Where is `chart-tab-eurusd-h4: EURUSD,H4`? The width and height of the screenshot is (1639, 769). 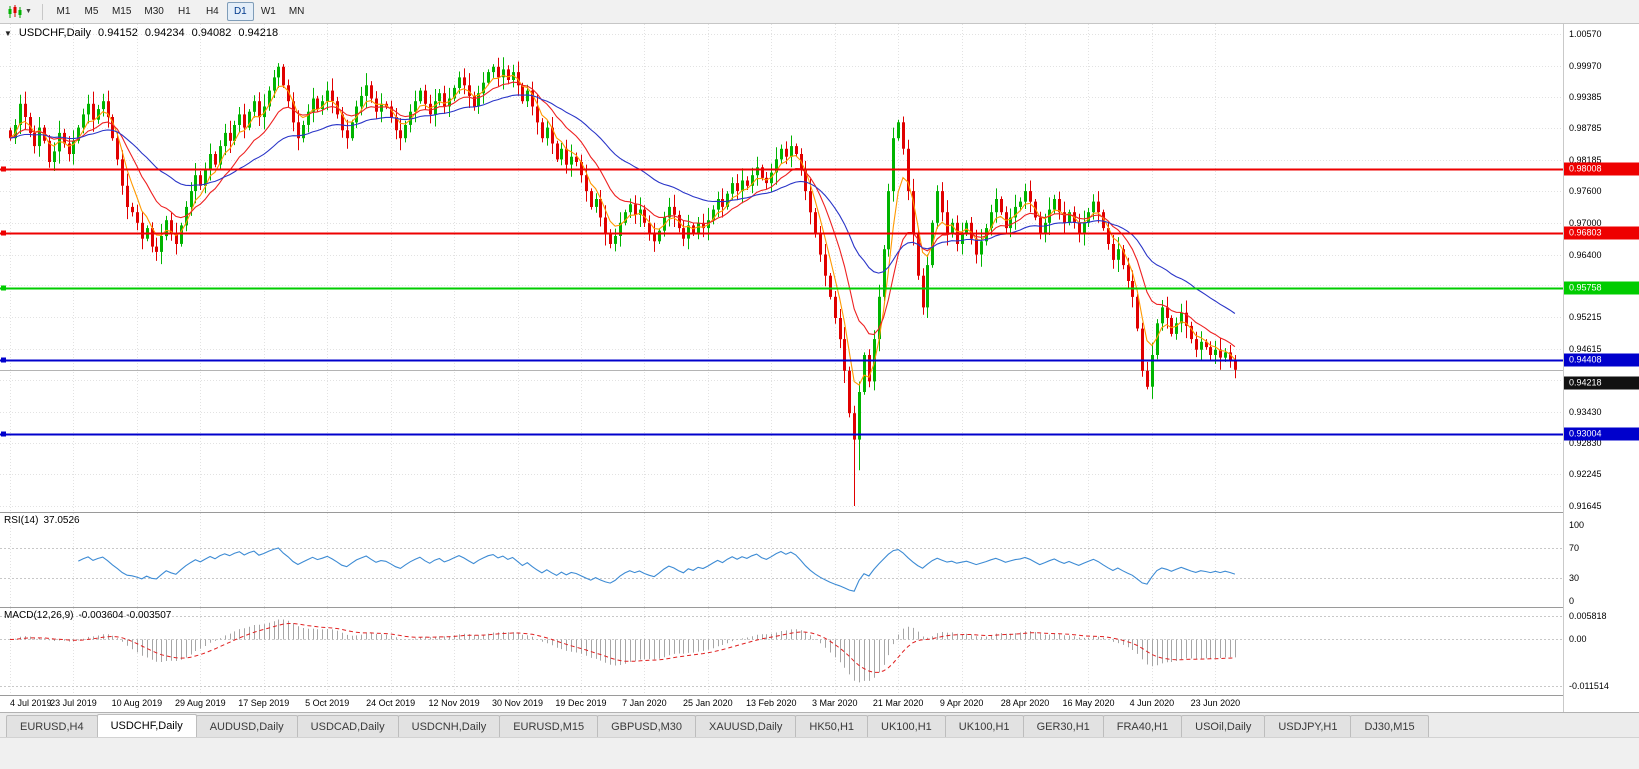
chart-tab-eurusd-h4: EURUSD,H4 is located at coordinates (52, 726).